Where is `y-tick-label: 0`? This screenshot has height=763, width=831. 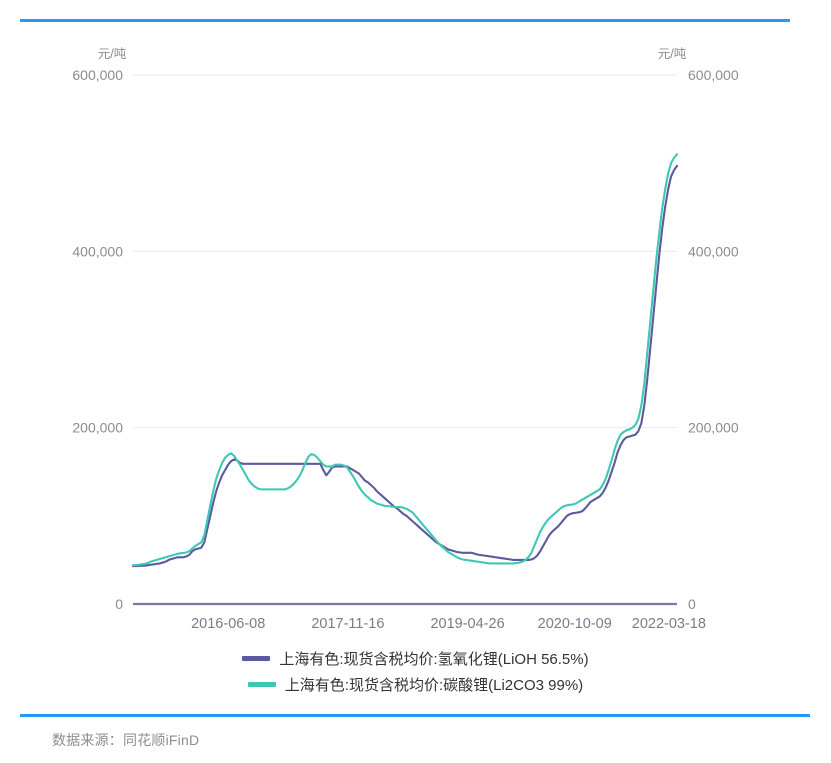 y-tick-label: 0 is located at coordinates (119, 604).